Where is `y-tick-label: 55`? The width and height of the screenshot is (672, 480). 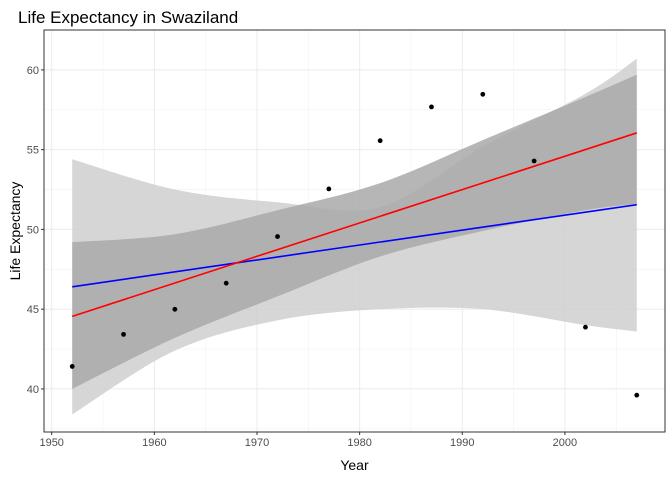 y-tick-label: 55 is located at coordinates (33, 151).